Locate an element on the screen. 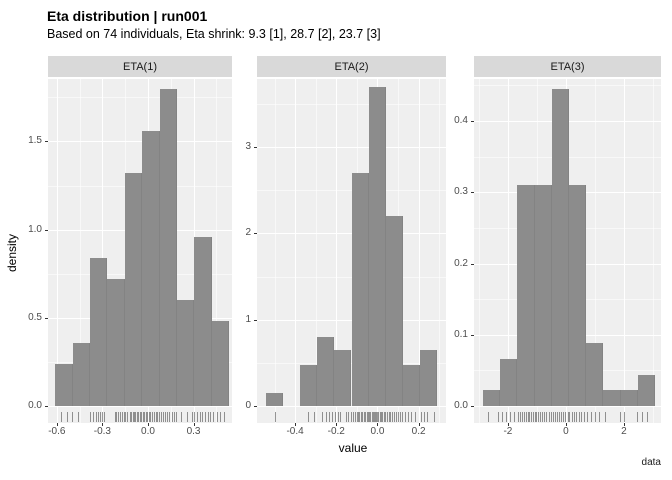 The width and height of the screenshot is (672, 480). y-axis-tick-label: 0.5 is located at coordinates (35, 317).